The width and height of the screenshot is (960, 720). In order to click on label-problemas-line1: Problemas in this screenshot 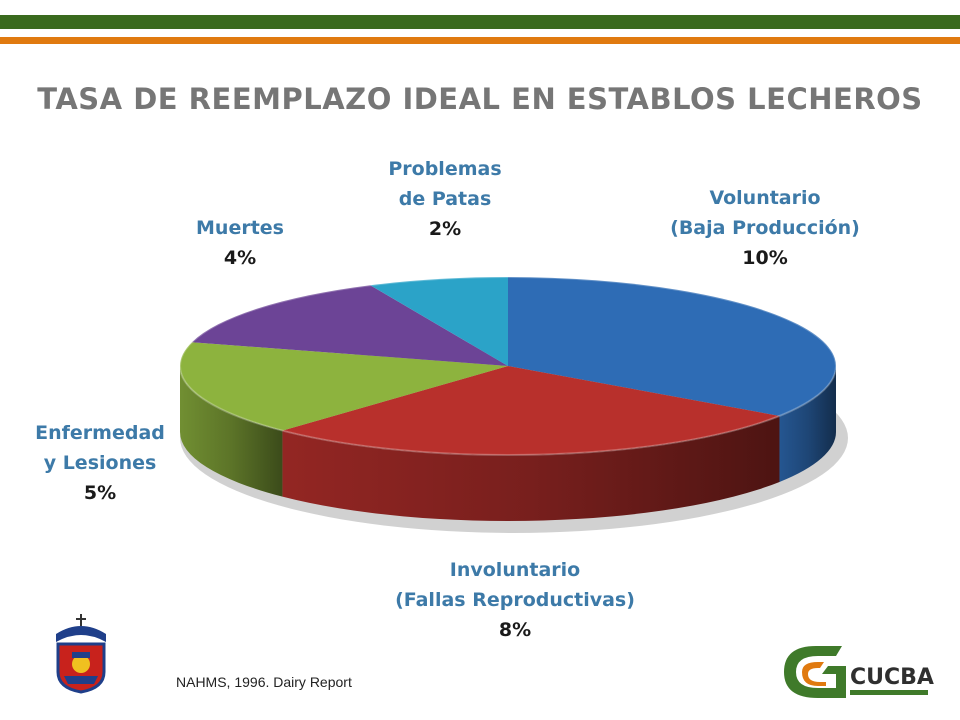, I will do `click(445, 169)`.